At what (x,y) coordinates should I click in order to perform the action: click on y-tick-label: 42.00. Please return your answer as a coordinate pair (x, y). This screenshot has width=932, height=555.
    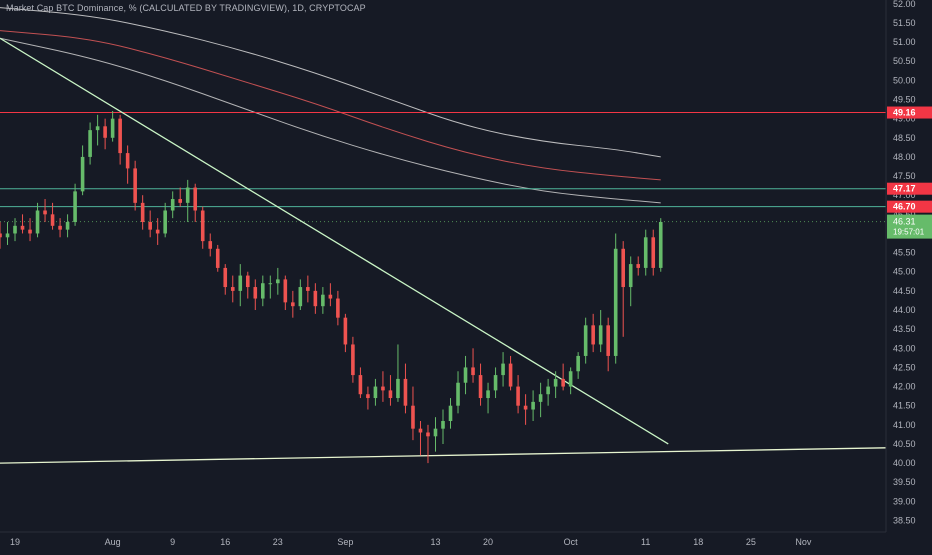
    Looking at the image, I should click on (904, 387).